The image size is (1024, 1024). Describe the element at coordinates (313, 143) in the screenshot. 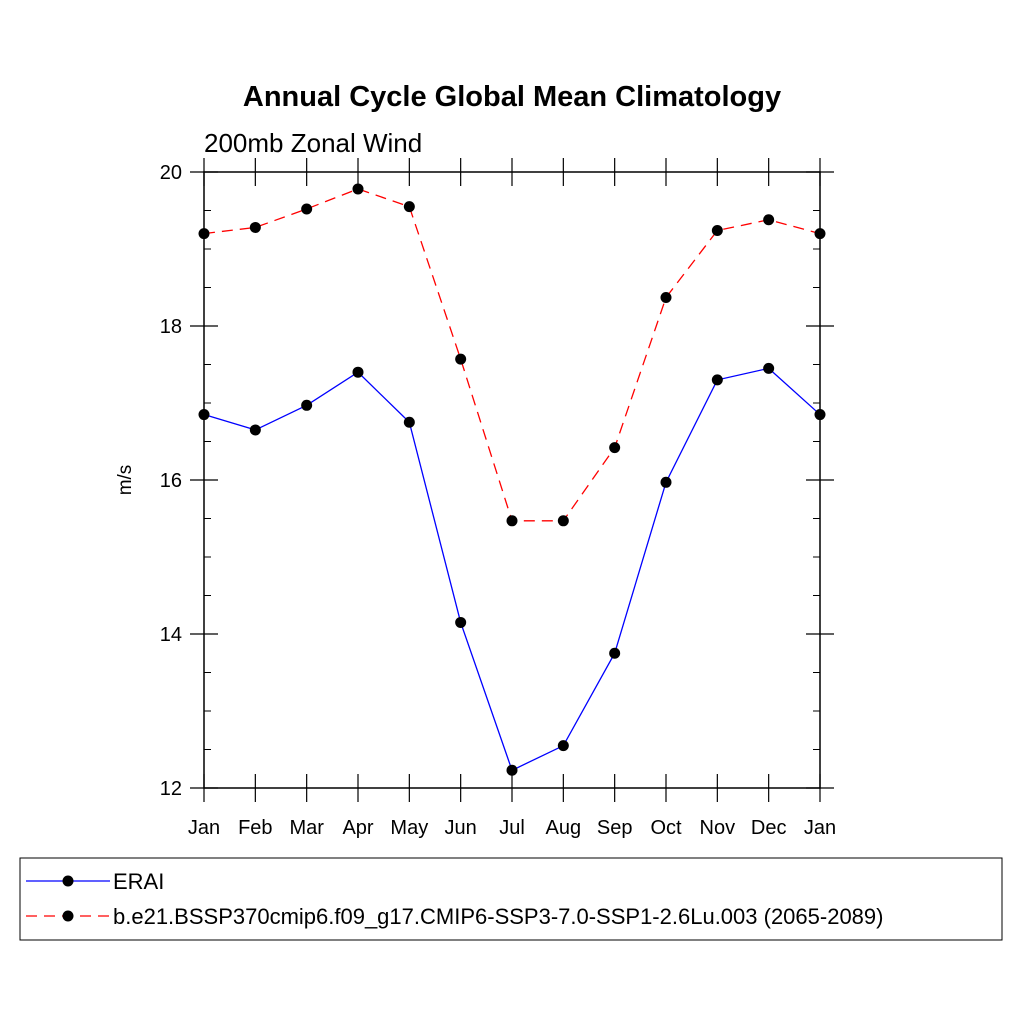

I see `chart-subtitle: 200mb Zonal Wind` at that location.